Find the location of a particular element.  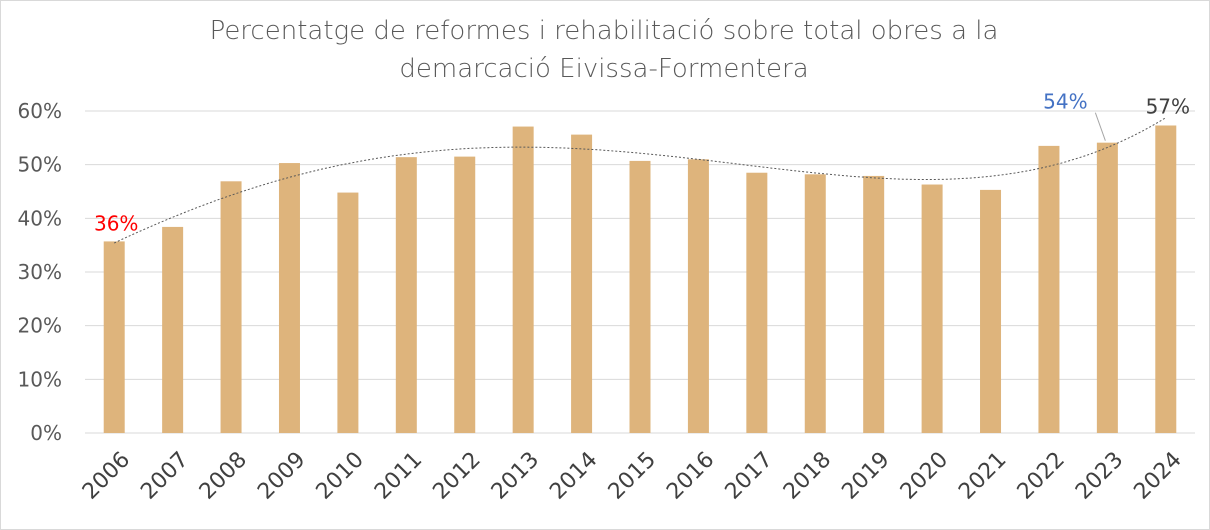

x-tick-label: 2015 is located at coordinates (632, 475).